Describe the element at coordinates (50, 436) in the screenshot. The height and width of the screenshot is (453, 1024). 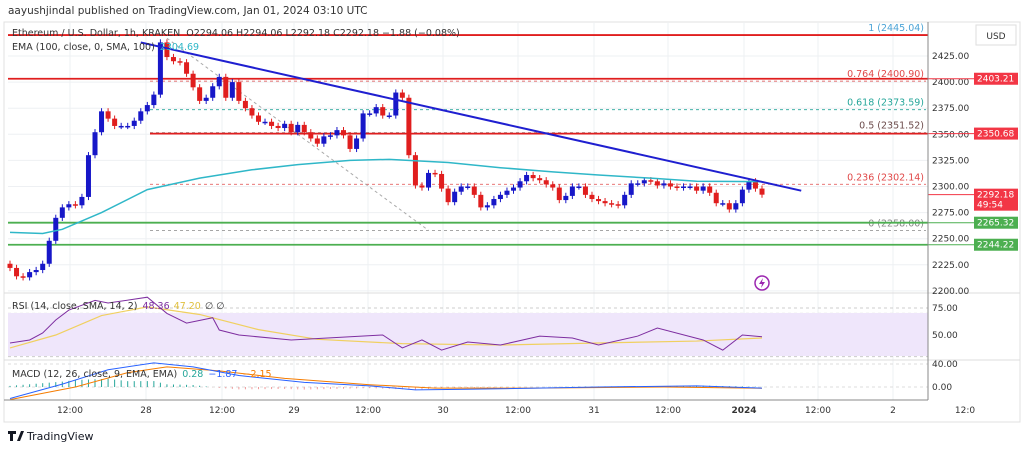
I see `tradingview-logo: TradingView` at that location.